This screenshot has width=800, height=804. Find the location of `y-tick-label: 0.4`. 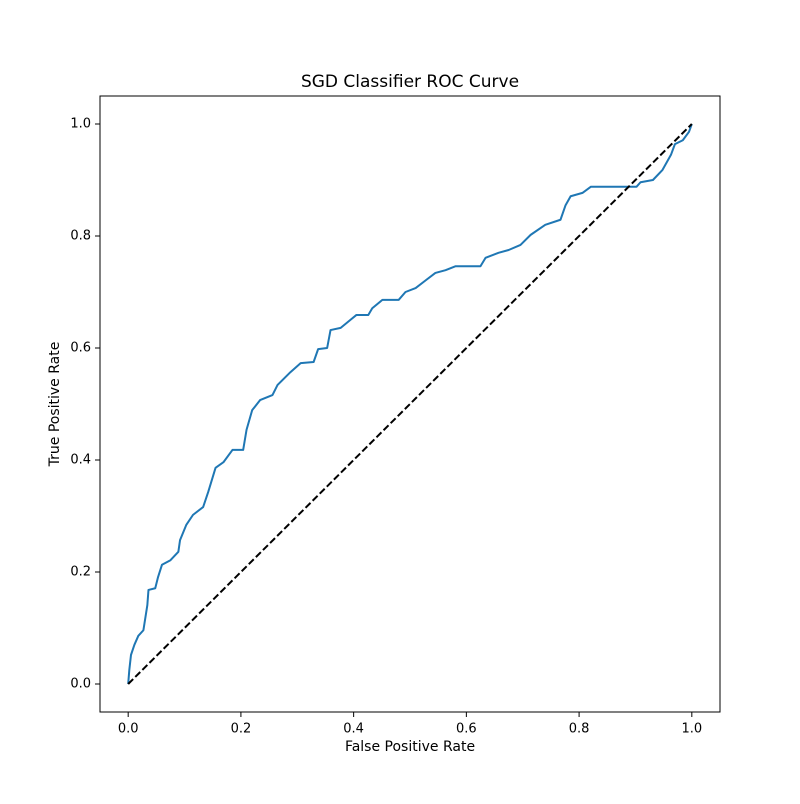

y-tick-label: 0.4 is located at coordinates (80, 460).